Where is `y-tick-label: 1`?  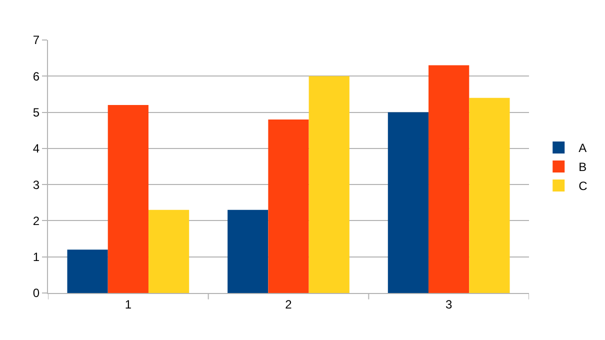 y-tick-label: 1 is located at coordinates (36, 257).